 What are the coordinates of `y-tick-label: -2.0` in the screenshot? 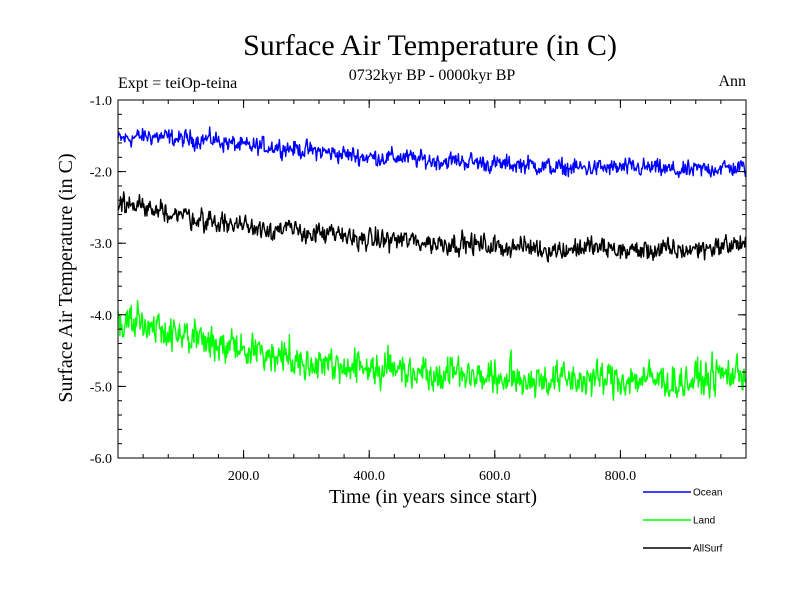 It's located at (101, 173).